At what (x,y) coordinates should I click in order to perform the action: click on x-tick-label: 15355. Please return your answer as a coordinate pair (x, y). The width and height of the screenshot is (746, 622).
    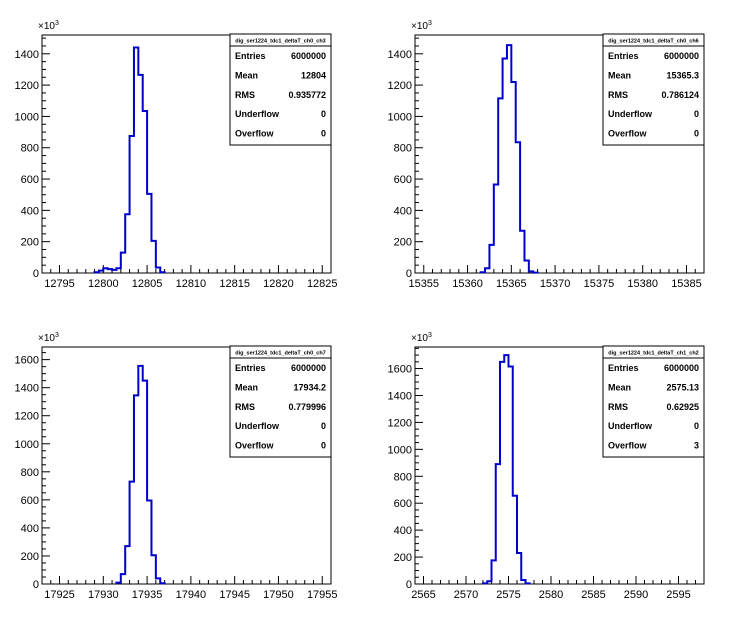
    Looking at the image, I should click on (423, 284).